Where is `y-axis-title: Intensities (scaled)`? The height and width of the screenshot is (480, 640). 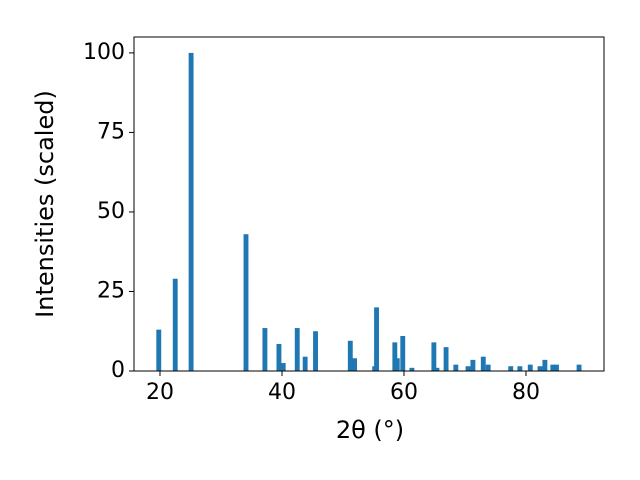
y-axis-title: Intensities (scaled) is located at coordinates (45, 204).